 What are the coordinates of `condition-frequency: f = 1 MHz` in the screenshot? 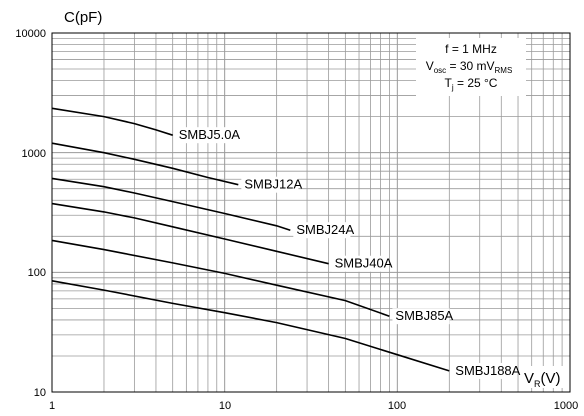 It's located at (471, 49).